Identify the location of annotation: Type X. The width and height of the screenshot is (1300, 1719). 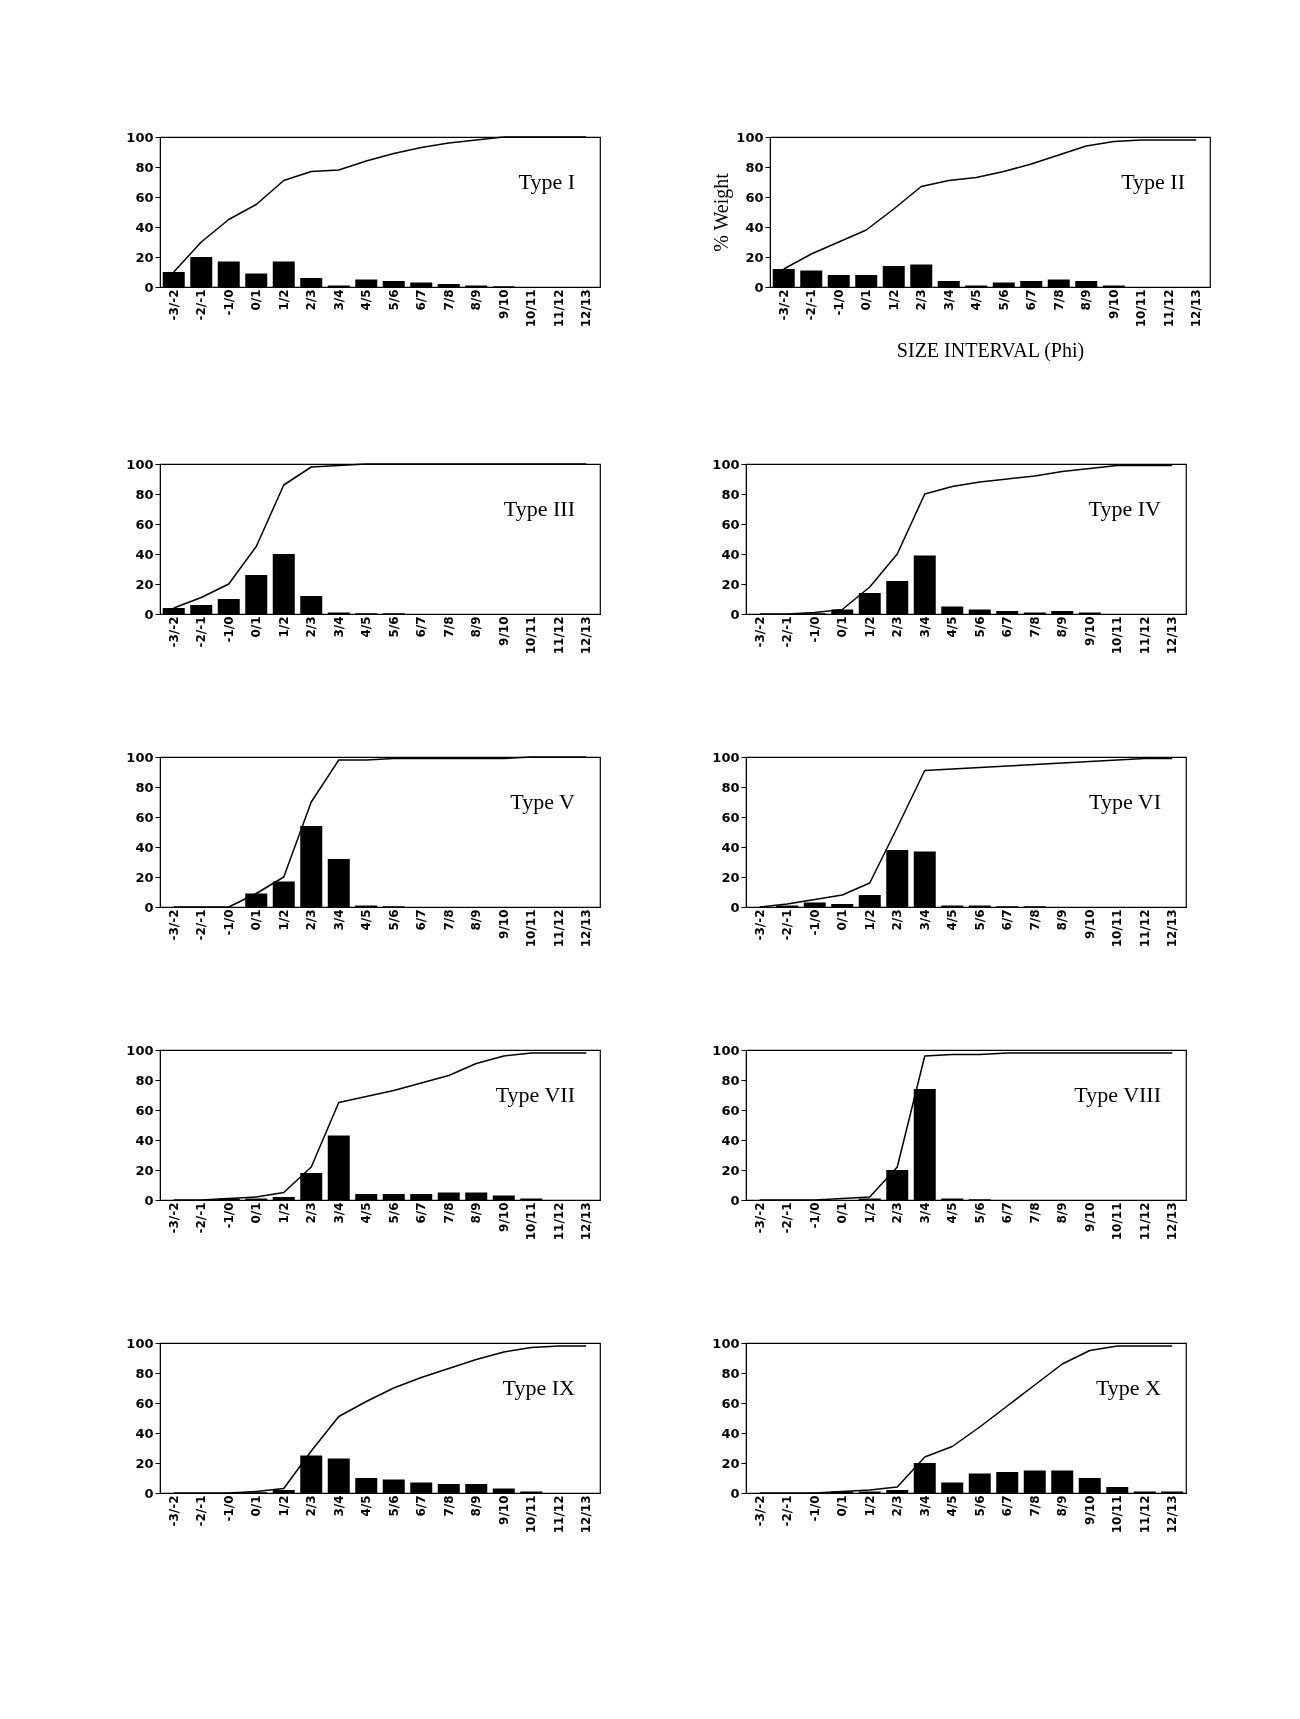
(1128, 1387).